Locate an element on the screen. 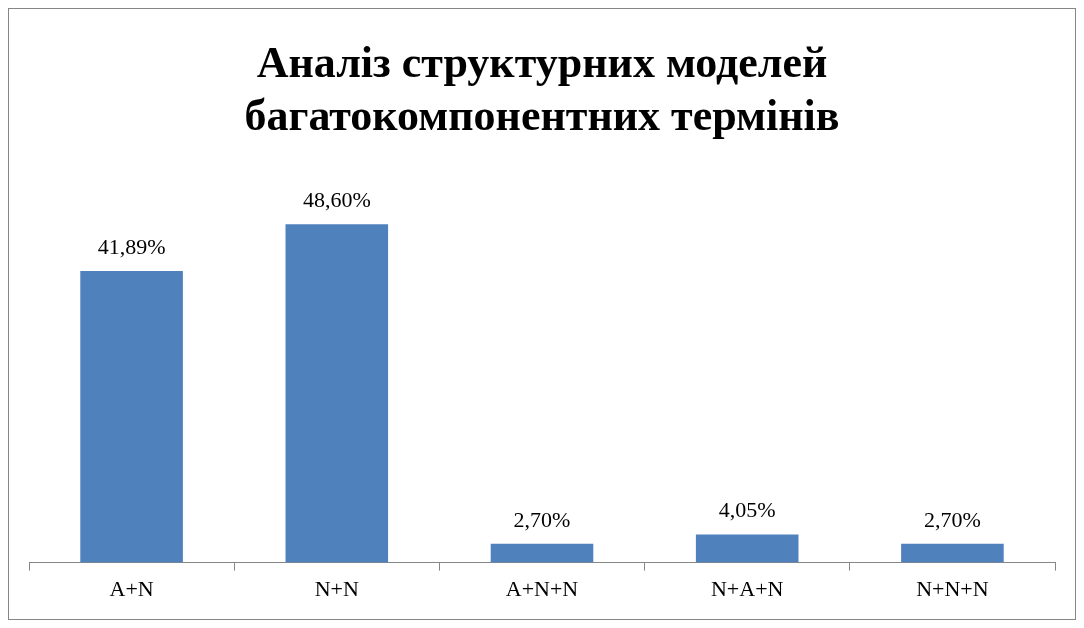 The width and height of the screenshot is (1084, 628). data-label: 41,89% is located at coordinates (131, 246).